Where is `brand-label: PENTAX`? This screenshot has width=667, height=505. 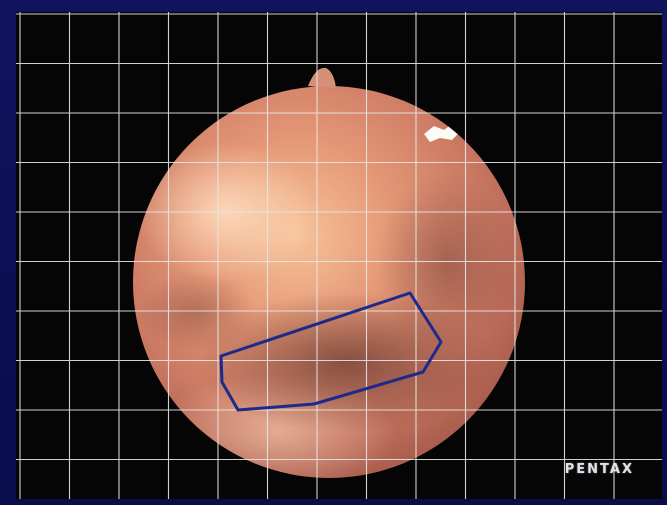
brand-label: PENTAX is located at coordinates (599, 469).